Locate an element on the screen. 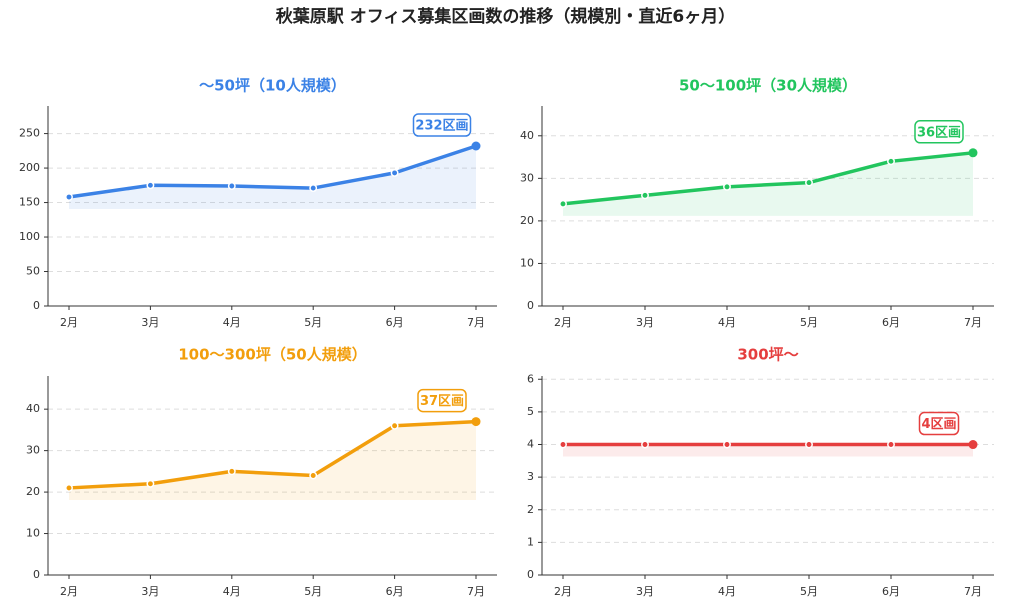 The image size is (1011, 616). y-tick-label: 50 is located at coordinates (33, 271).